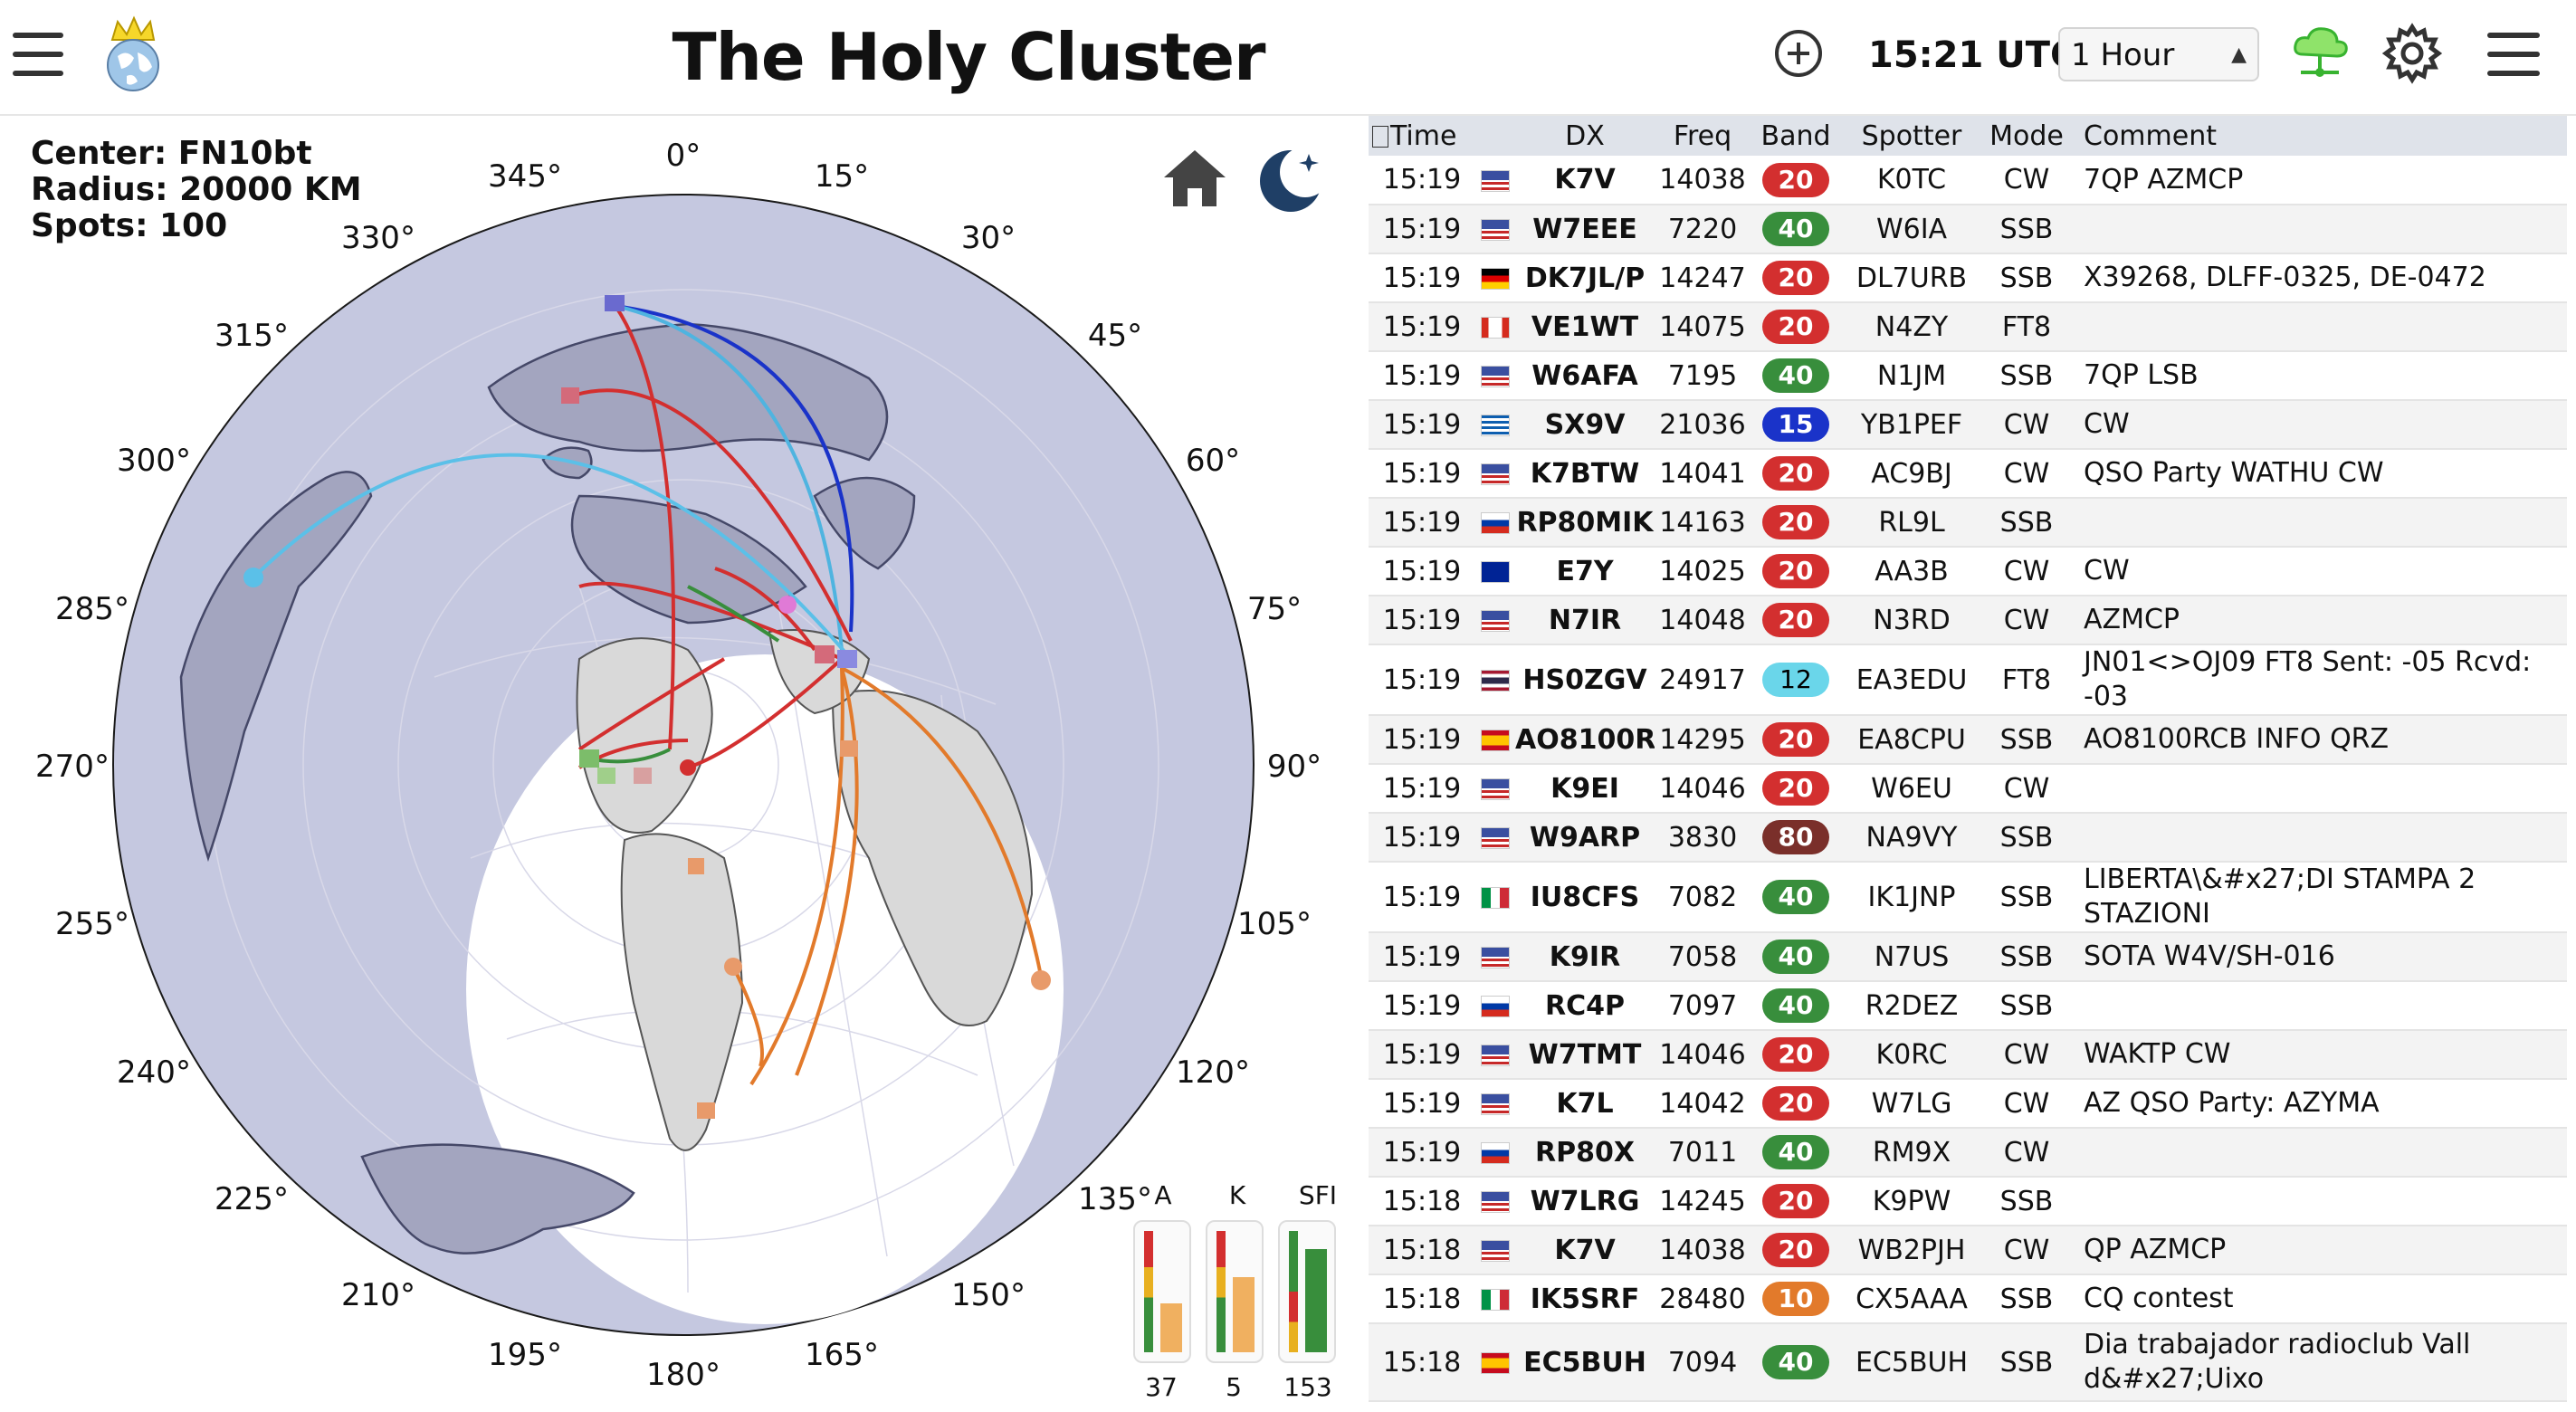  What do you see at coordinates (2319, 1299) in the screenshot?
I see `cell-comment: CQ contest` at bounding box center [2319, 1299].